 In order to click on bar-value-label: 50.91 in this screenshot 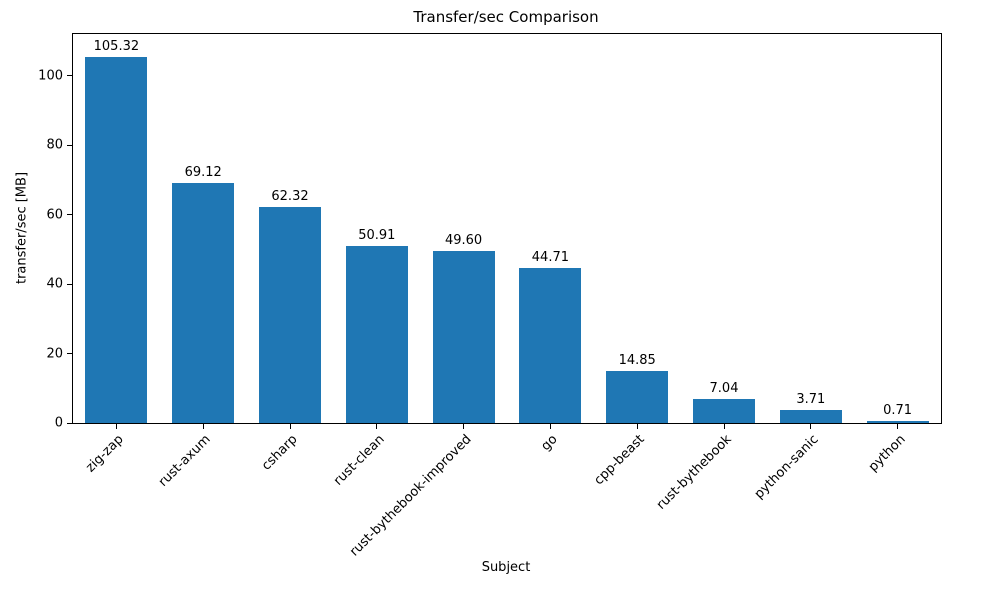, I will do `click(377, 236)`.